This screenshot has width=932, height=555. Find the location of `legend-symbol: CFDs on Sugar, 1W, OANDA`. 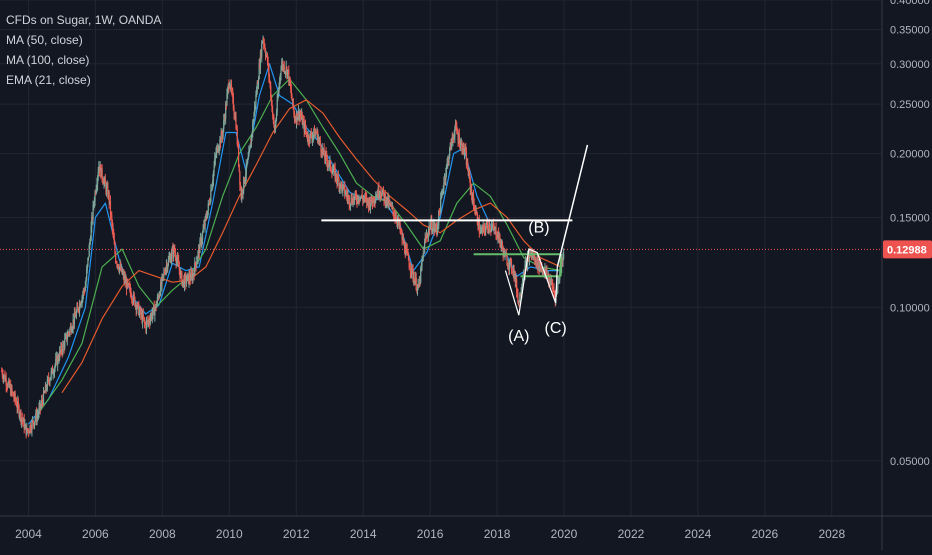

legend-symbol: CFDs on Sugar, 1W, OANDA is located at coordinates (84, 20).